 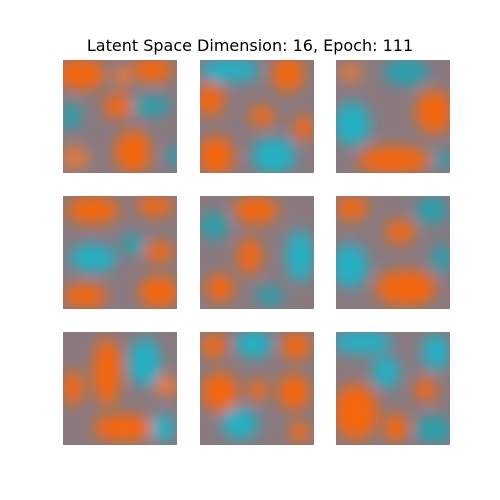 I want to click on figure-title: Latent Space Dimension: 16, Epoch: 111, so click(x=250, y=45).